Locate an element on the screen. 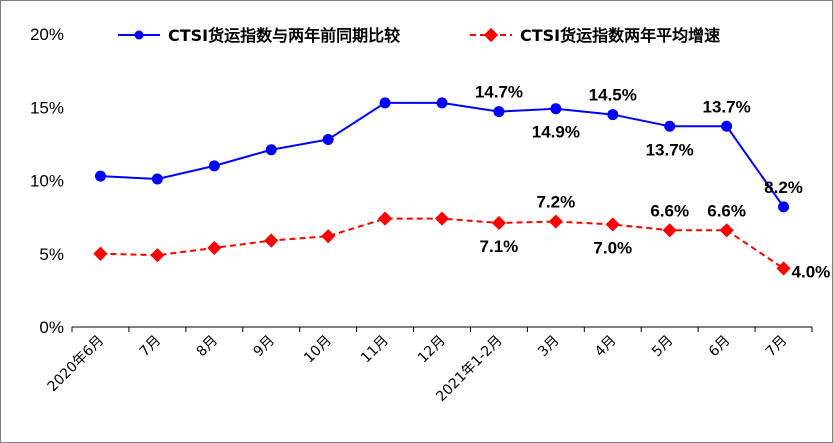 The height and width of the screenshot is (443, 833). x-tick-label: 6月 is located at coordinates (720, 347).